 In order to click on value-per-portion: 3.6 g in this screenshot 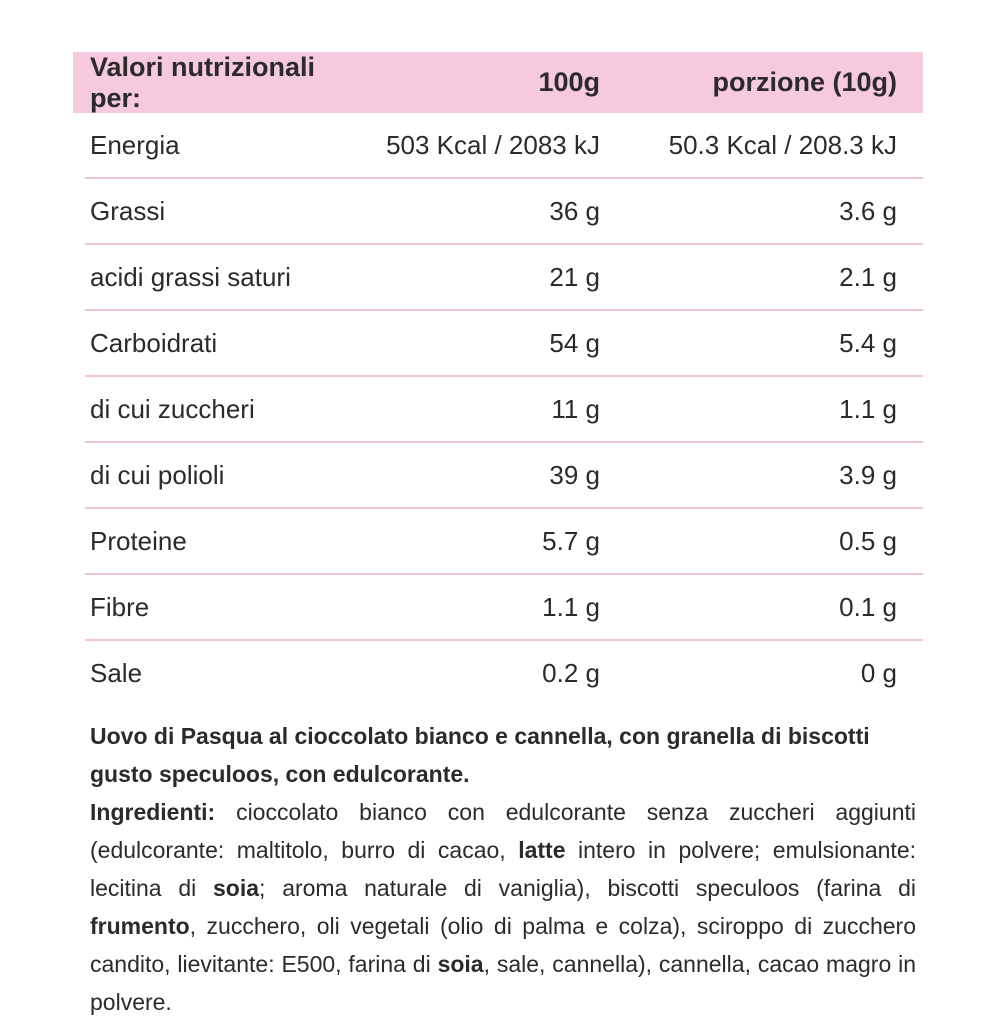, I will do `click(868, 210)`.